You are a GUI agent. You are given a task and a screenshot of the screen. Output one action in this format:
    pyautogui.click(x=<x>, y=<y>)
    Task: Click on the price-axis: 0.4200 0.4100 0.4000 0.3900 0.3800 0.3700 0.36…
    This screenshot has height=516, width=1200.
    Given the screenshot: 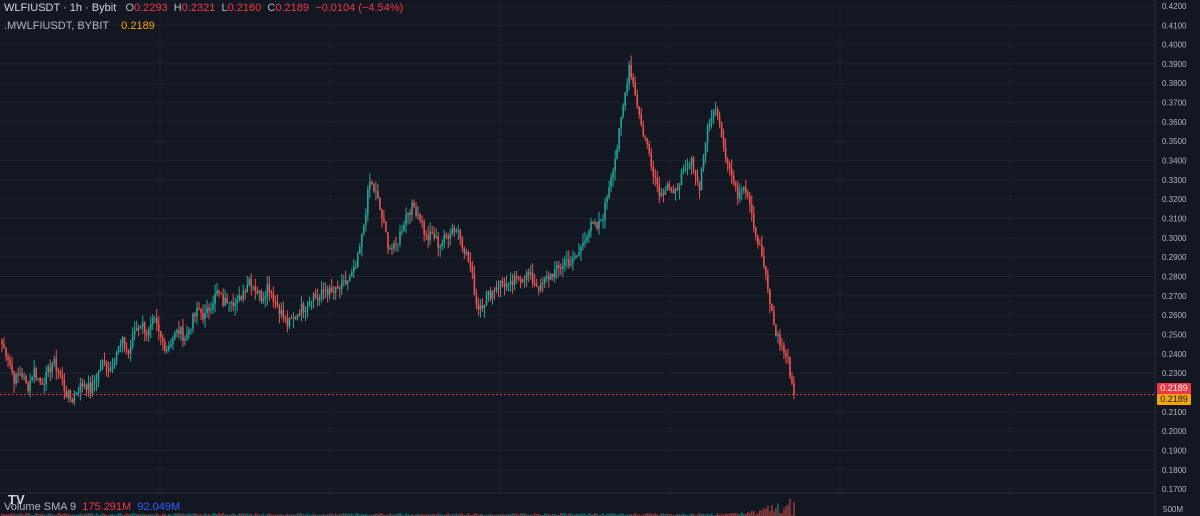 What is the action you would take?
    pyautogui.click(x=1174, y=248)
    